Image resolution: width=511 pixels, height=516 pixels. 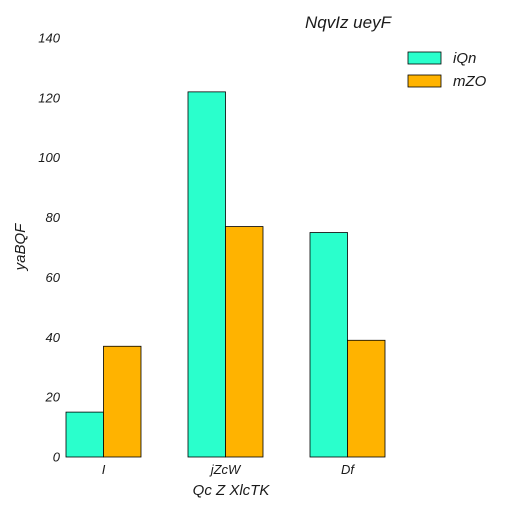 What do you see at coordinates (424, 81) in the screenshot?
I see `legend-swatch-mZO` at bounding box center [424, 81].